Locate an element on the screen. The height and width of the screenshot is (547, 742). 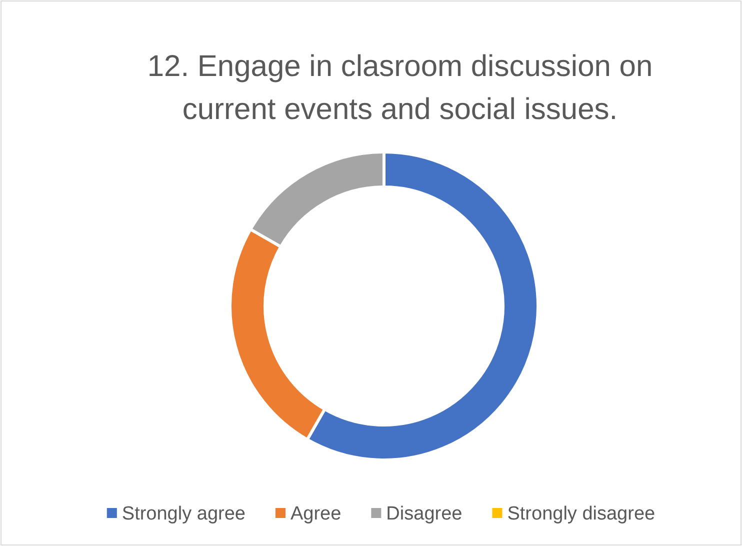
legend-label: Agree is located at coordinates (316, 514).